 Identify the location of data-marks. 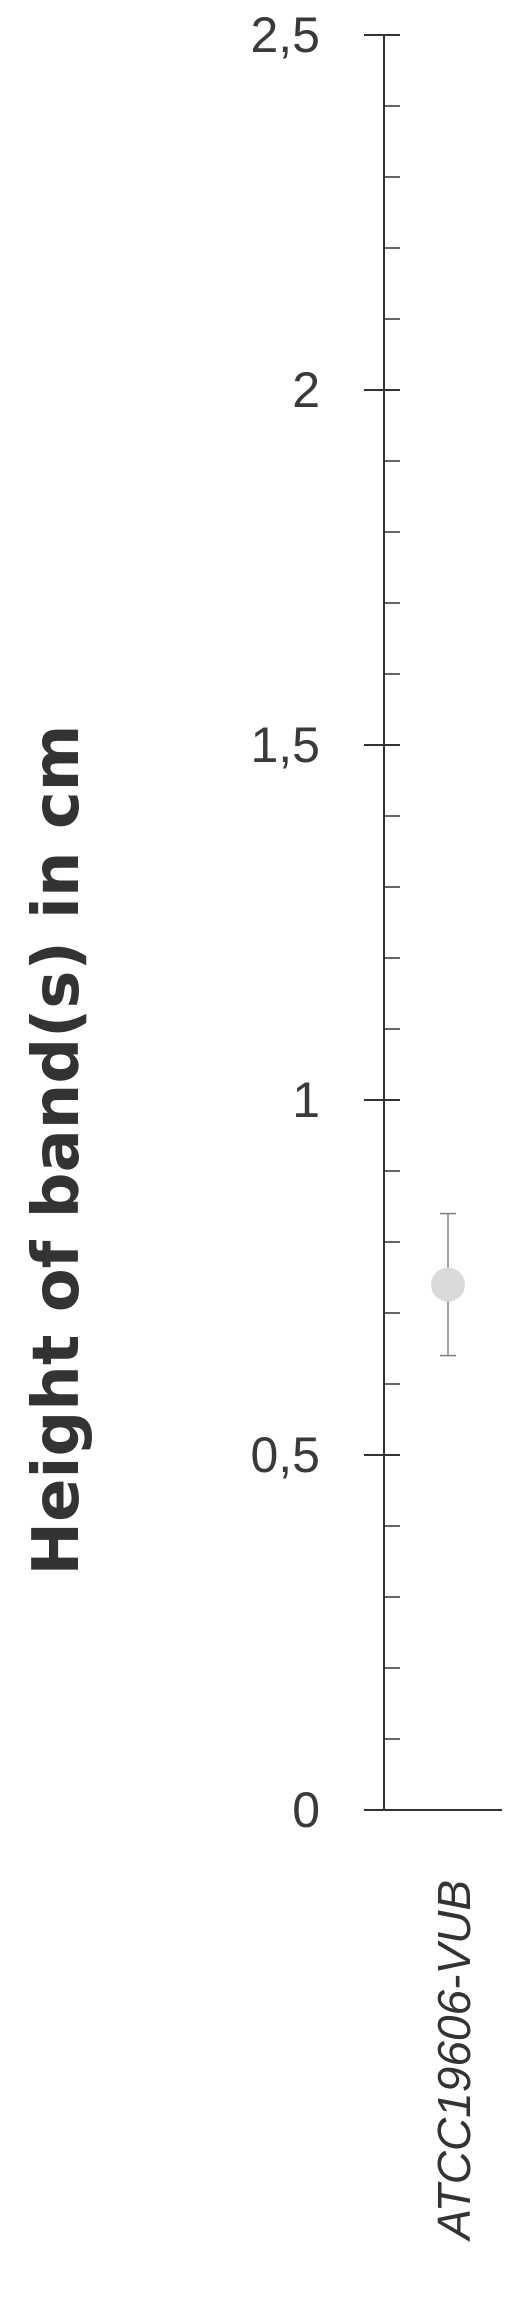
(448, 1284).